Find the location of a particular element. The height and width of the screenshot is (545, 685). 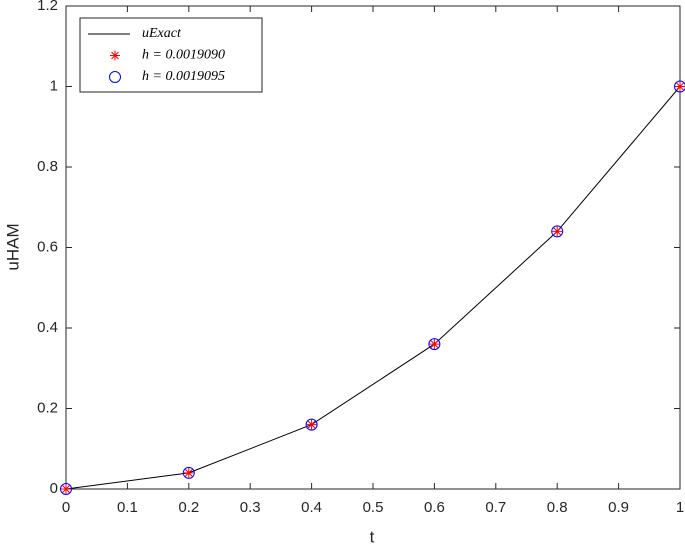

y-tick-label: 0.2 is located at coordinates (47, 407).